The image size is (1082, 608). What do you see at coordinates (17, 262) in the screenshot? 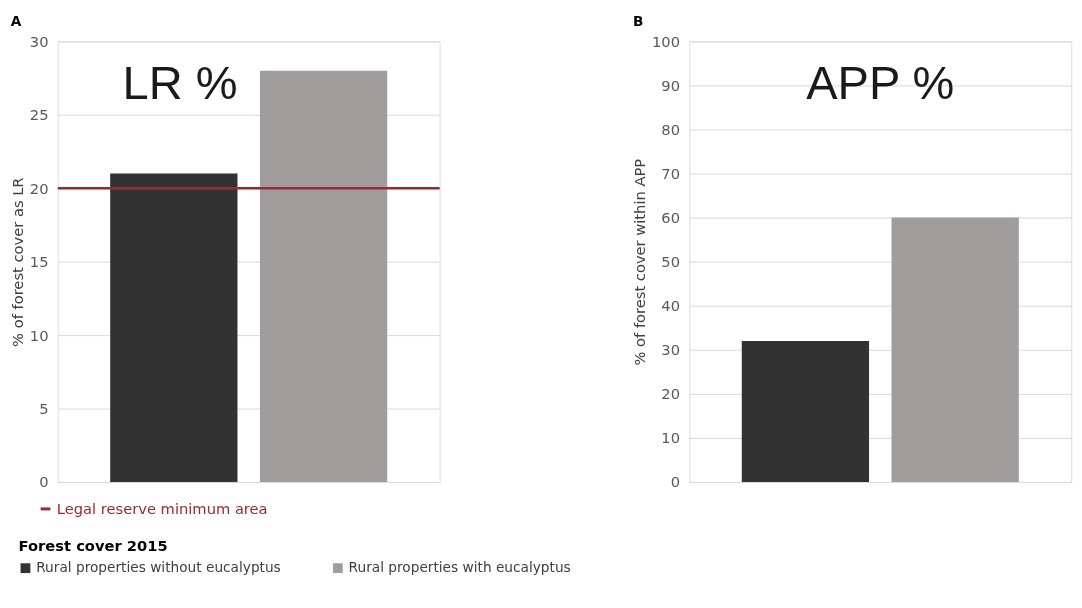
I see `y-axis-title: % of forest cover as LR` at bounding box center [17, 262].